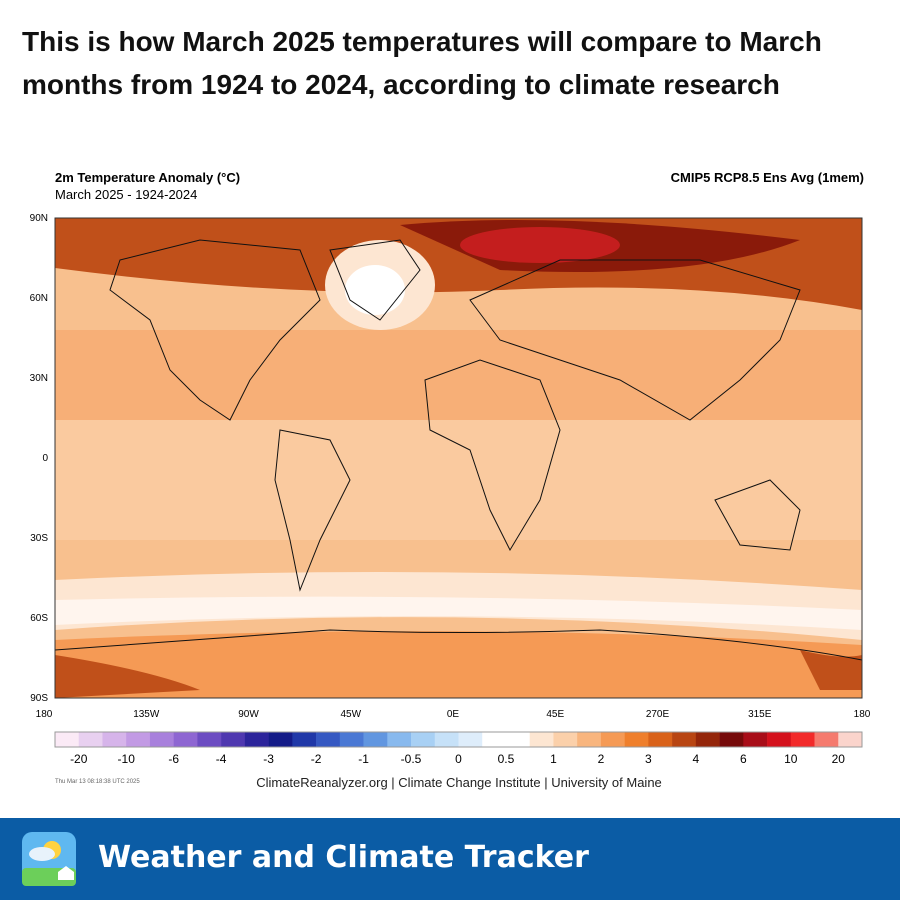  I want to click on colorbar-label: -6, so click(173, 759).